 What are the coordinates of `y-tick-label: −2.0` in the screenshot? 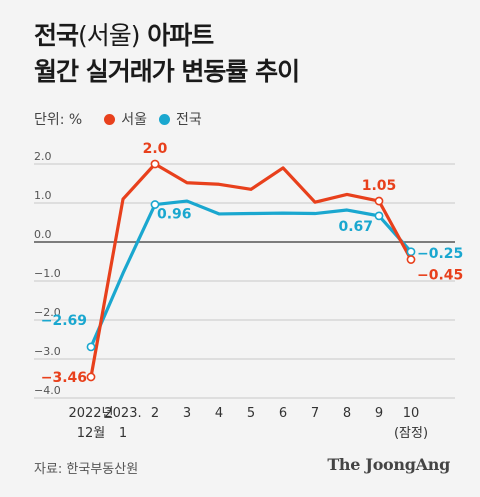 It's located at (47, 312).